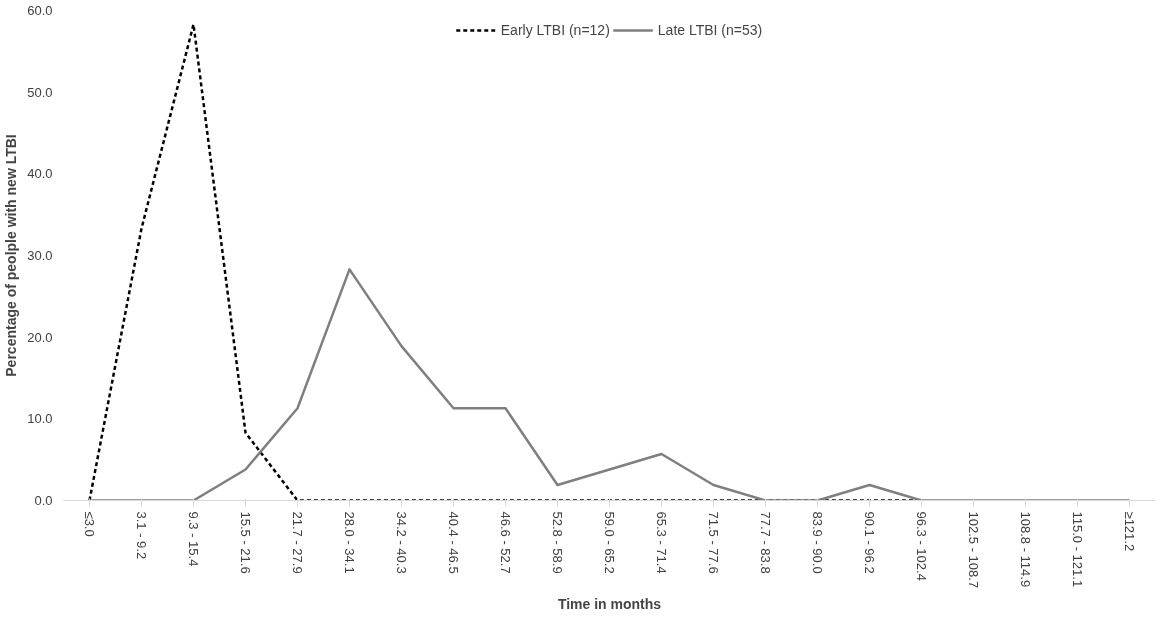  Describe the element at coordinates (193, 539) in the screenshot. I see `x-tick-label: 9.3 - 15.4` at that location.